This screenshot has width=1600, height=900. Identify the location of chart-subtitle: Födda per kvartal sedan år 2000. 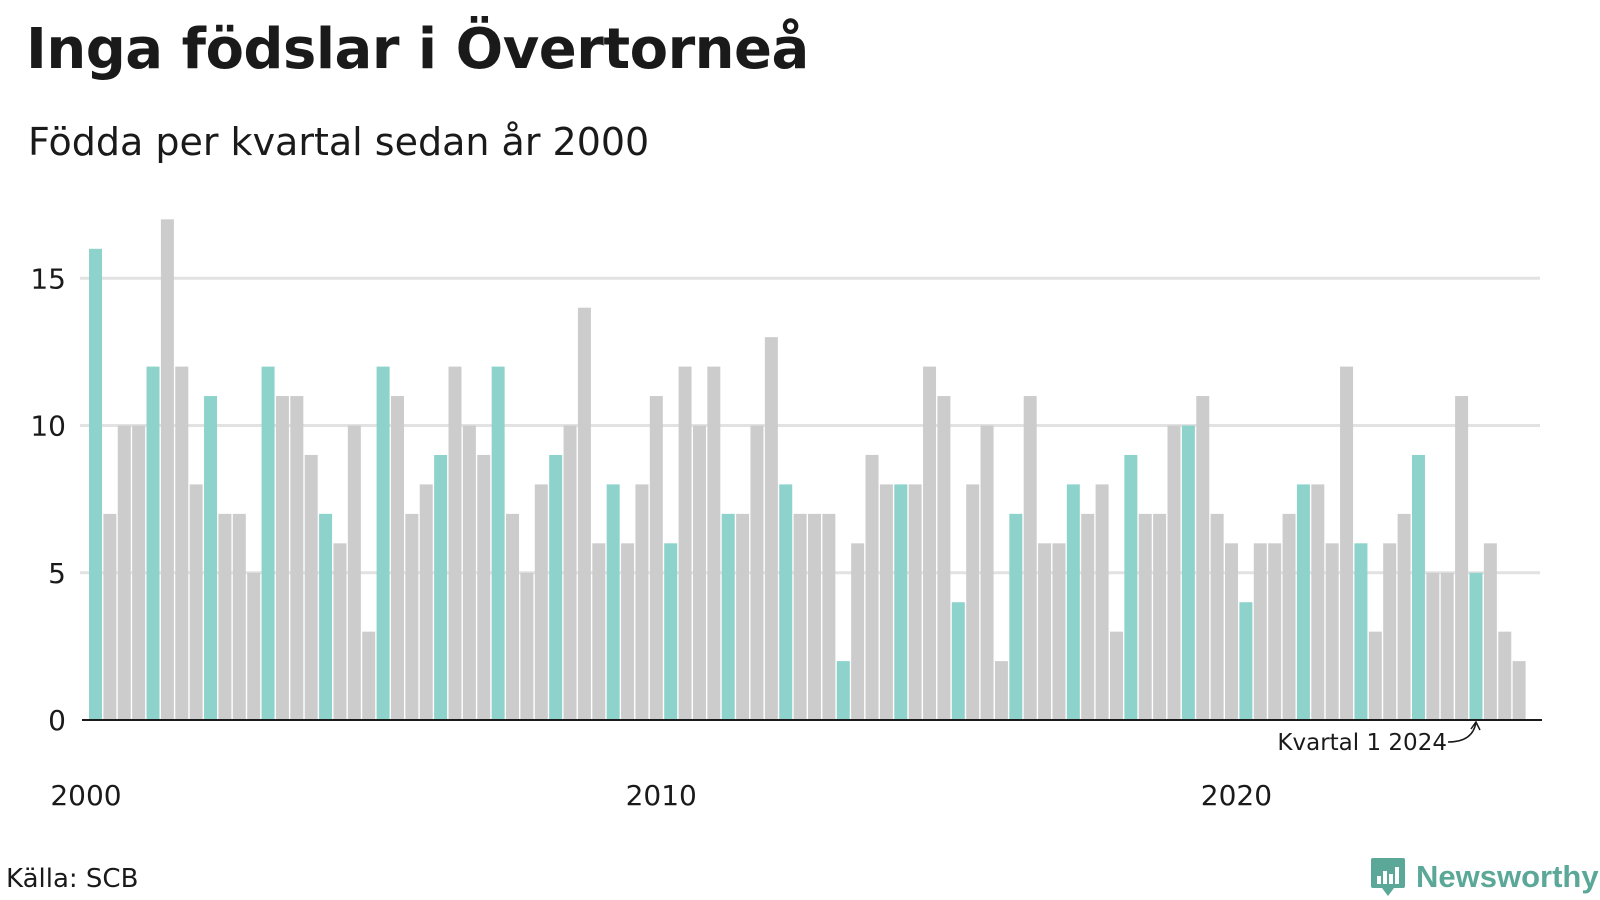
(339, 142).